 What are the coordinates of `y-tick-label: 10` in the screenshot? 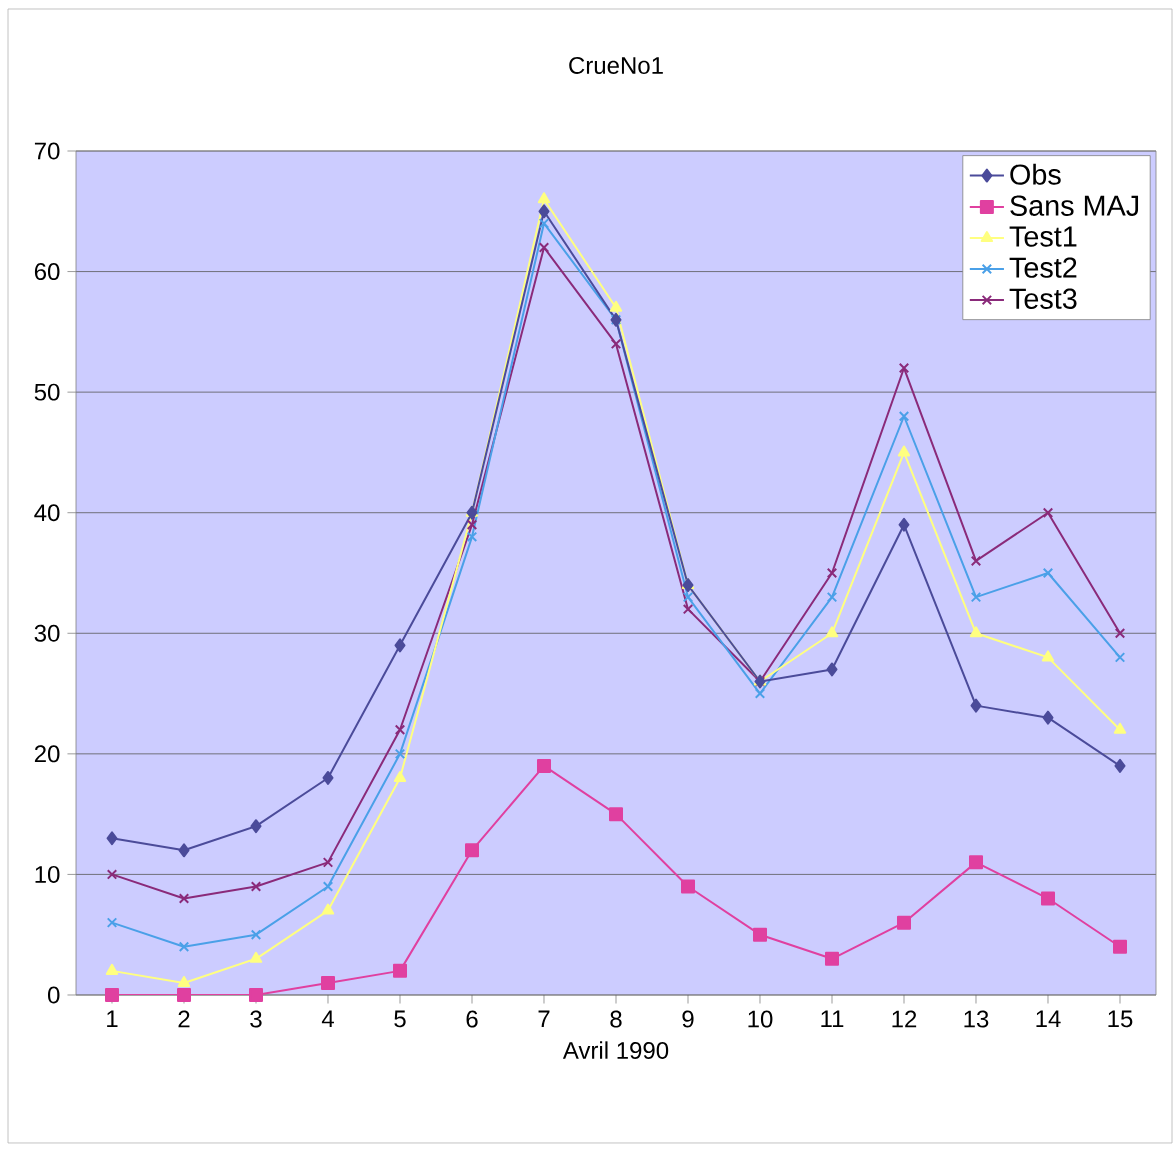 It's located at (47, 874).